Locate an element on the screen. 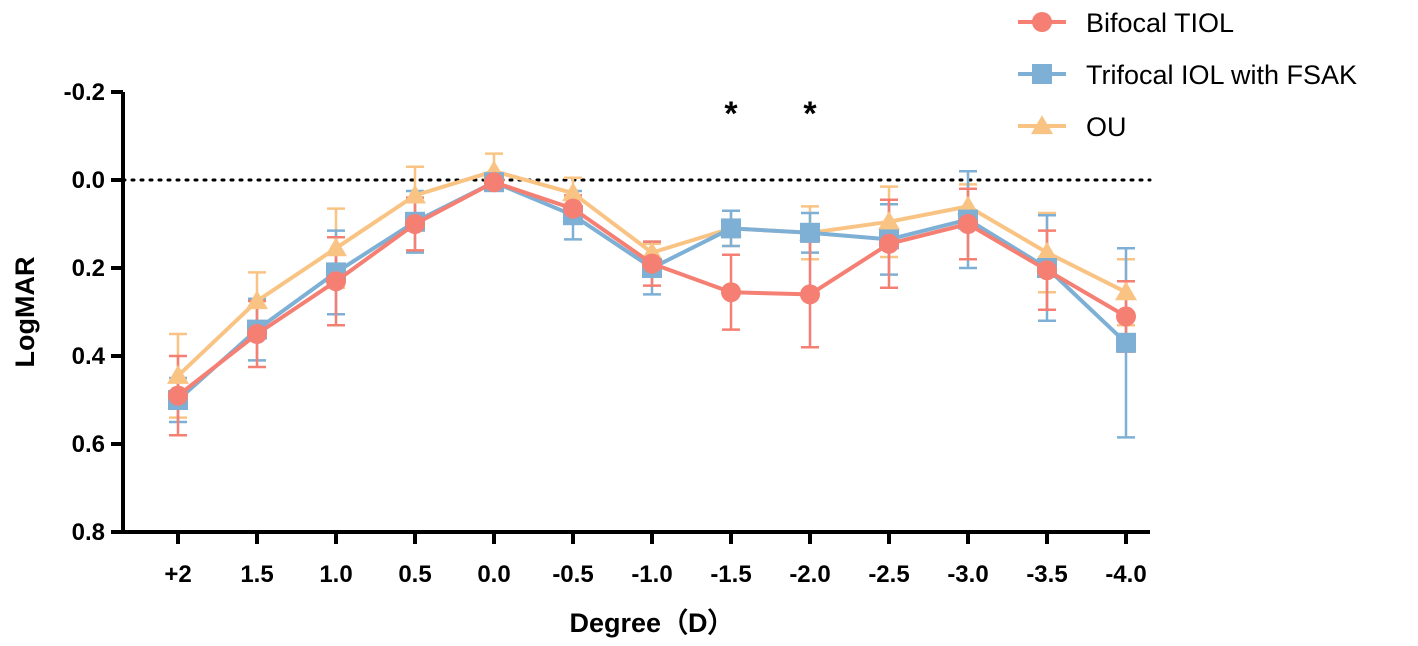  x-tick-label: -2.5 is located at coordinates (888, 574).